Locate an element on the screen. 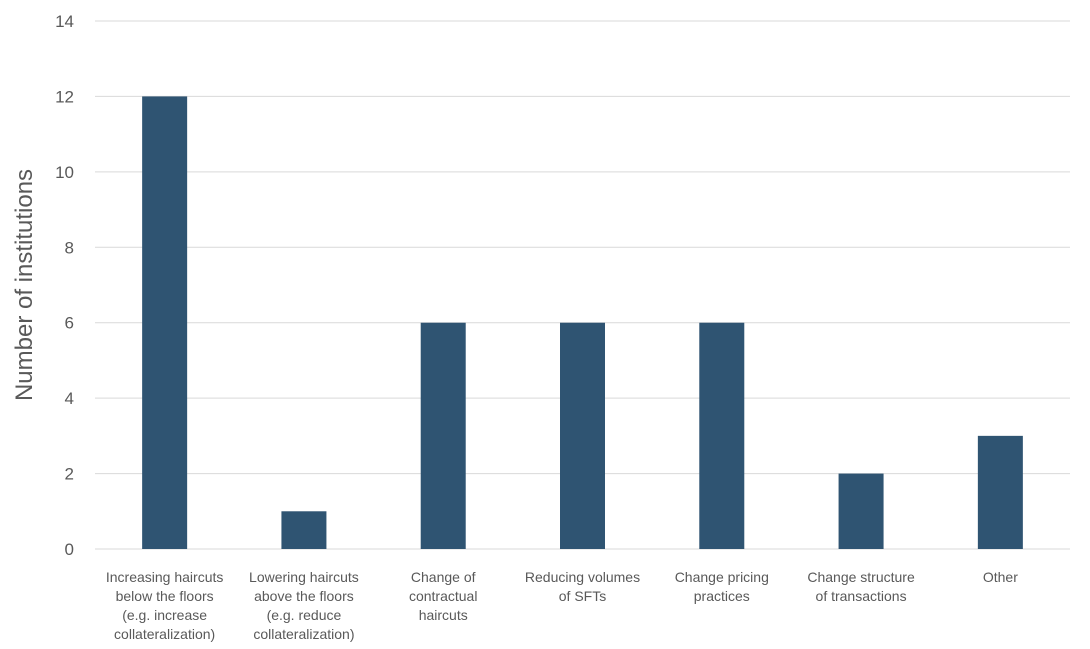 The width and height of the screenshot is (1090, 649). y-tick-label: 2 is located at coordinates (69, 474).